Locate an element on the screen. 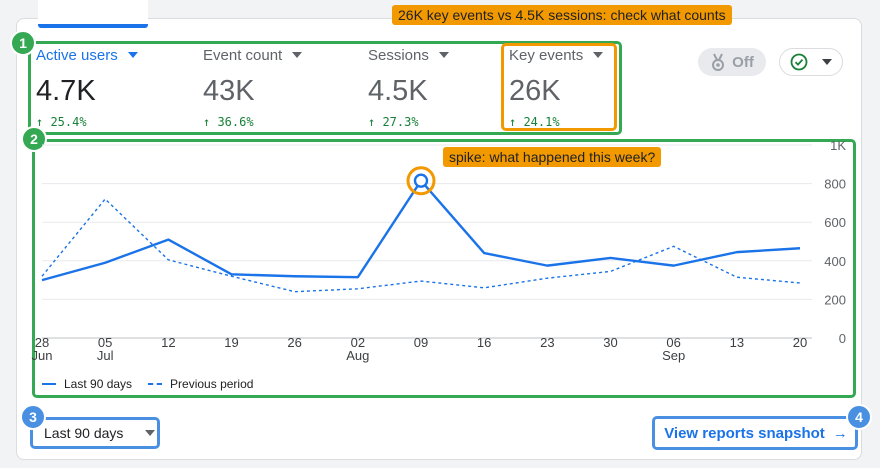 Image resolution: width=880 pixels, height=468 pixels. view-reports-snapshot-link: View reports snapshot → is located at coordinates (756, 433).